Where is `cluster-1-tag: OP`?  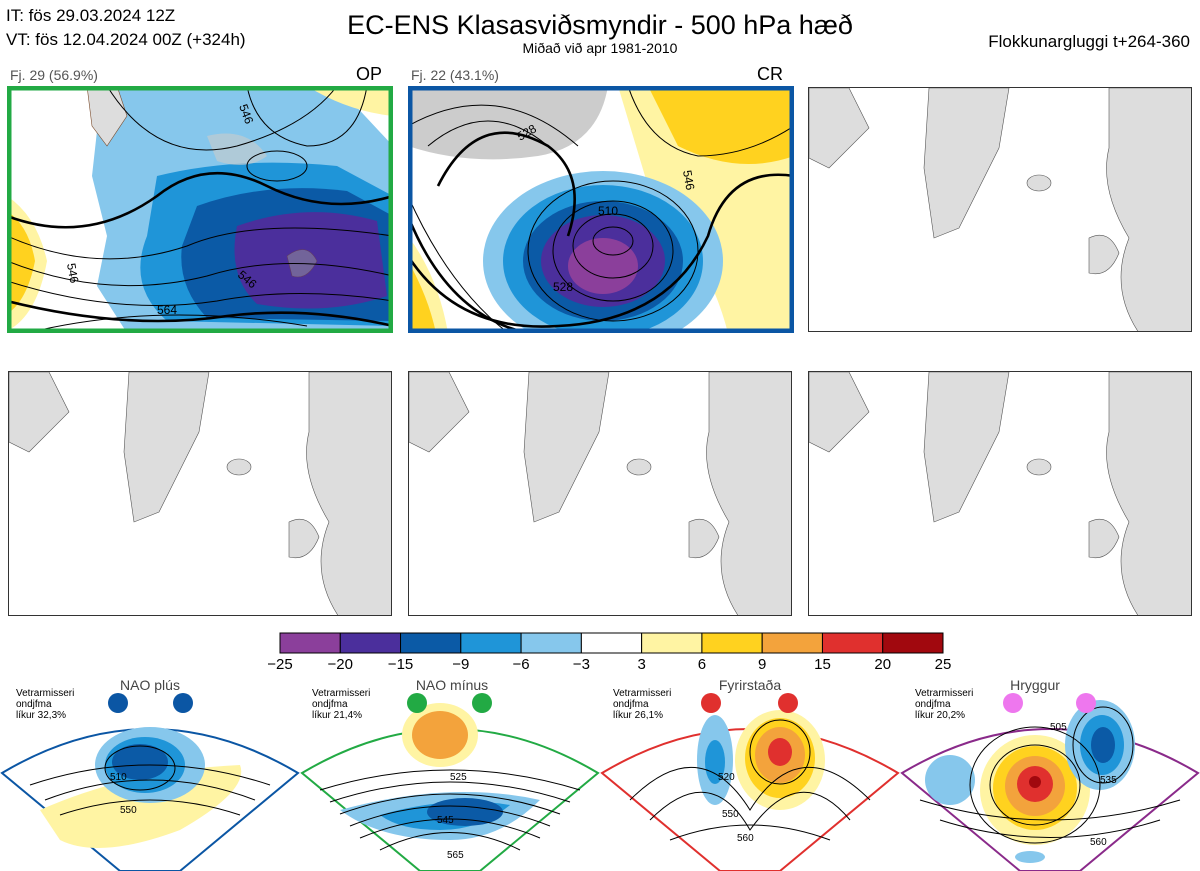
cluster-1-tag: OP is located at coordinates (369, 74).